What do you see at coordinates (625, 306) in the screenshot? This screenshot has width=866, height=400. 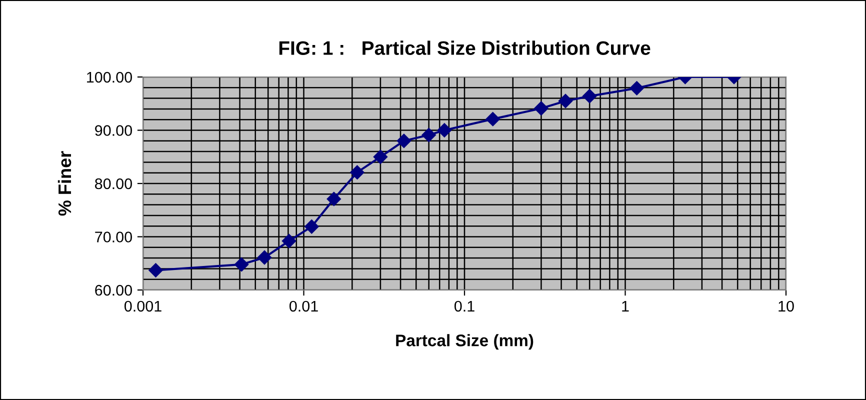 I see `x-tick-label: 1` at bounding box center [625, 306].